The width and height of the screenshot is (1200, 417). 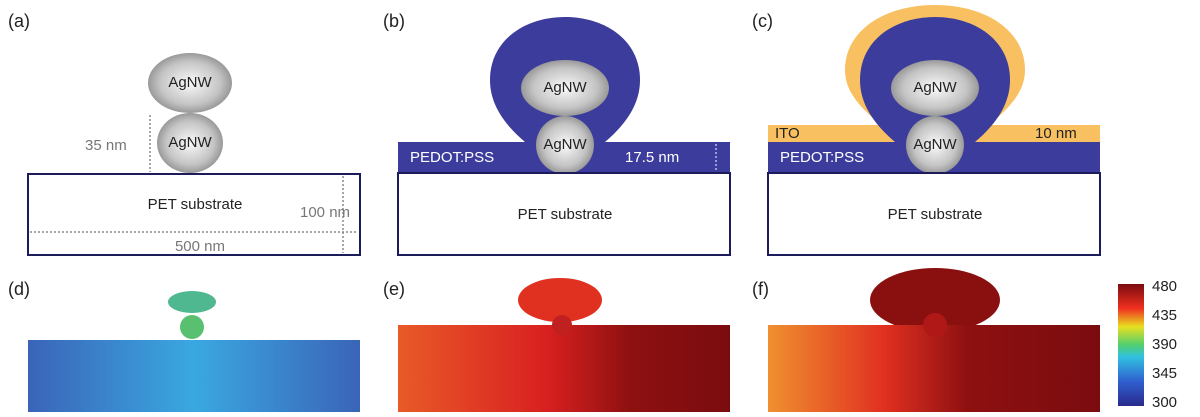 I want to click on panel-label: (f), so click(x=760, y=289).